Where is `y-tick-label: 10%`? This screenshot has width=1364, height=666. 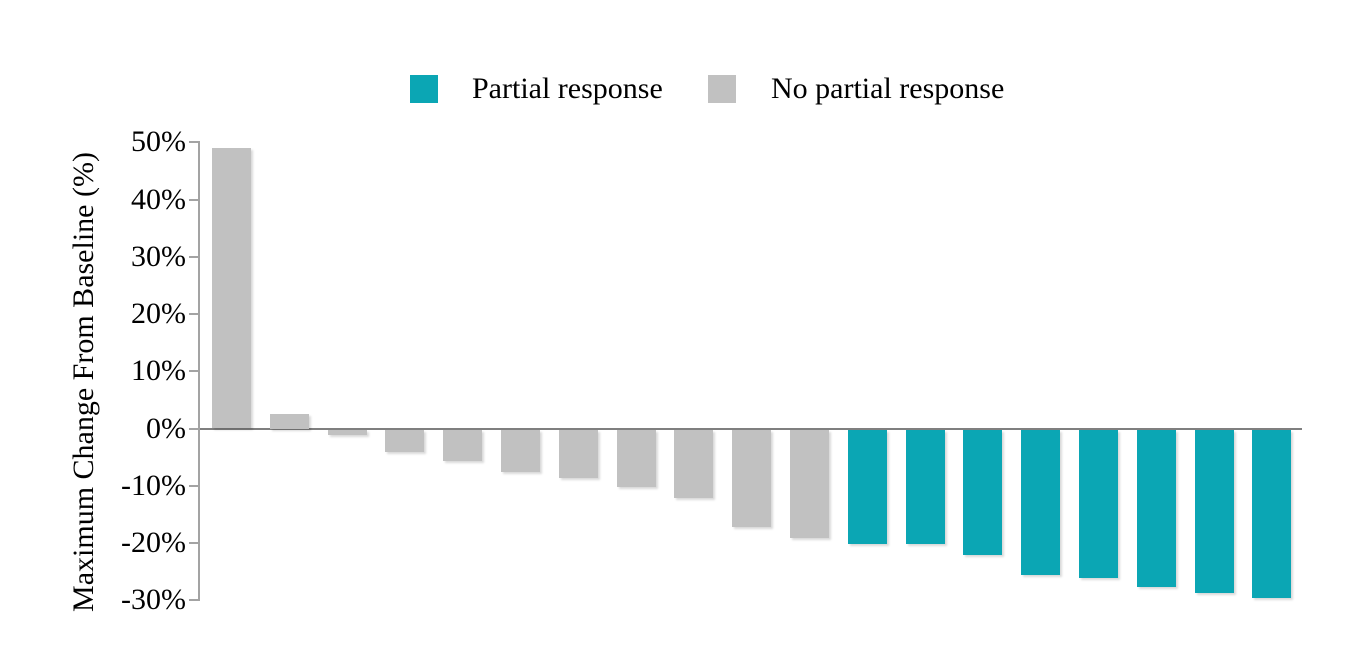 y-tick-label: 10% is located at coordinates (158, 371).